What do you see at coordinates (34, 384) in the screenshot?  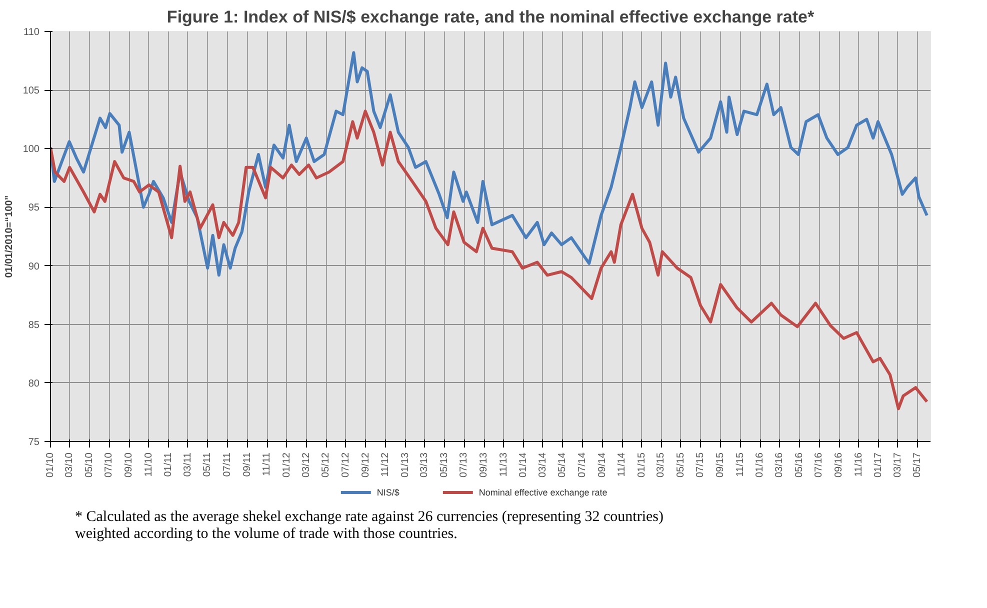 I see `y-tick-label: 80` at bounding box center [34, 384].